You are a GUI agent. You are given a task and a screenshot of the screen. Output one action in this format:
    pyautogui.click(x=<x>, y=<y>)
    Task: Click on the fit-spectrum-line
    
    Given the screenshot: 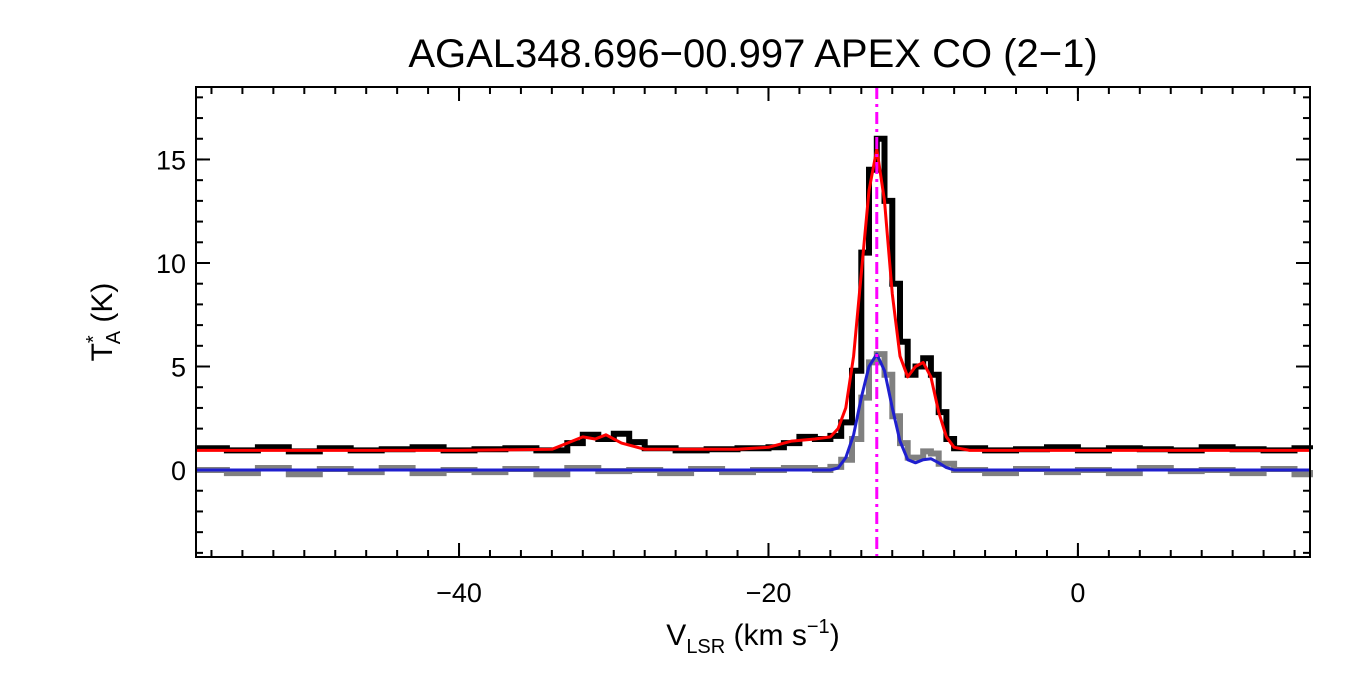 What is the action you would take?
    pyautogui.click(x=753, y=412)
    